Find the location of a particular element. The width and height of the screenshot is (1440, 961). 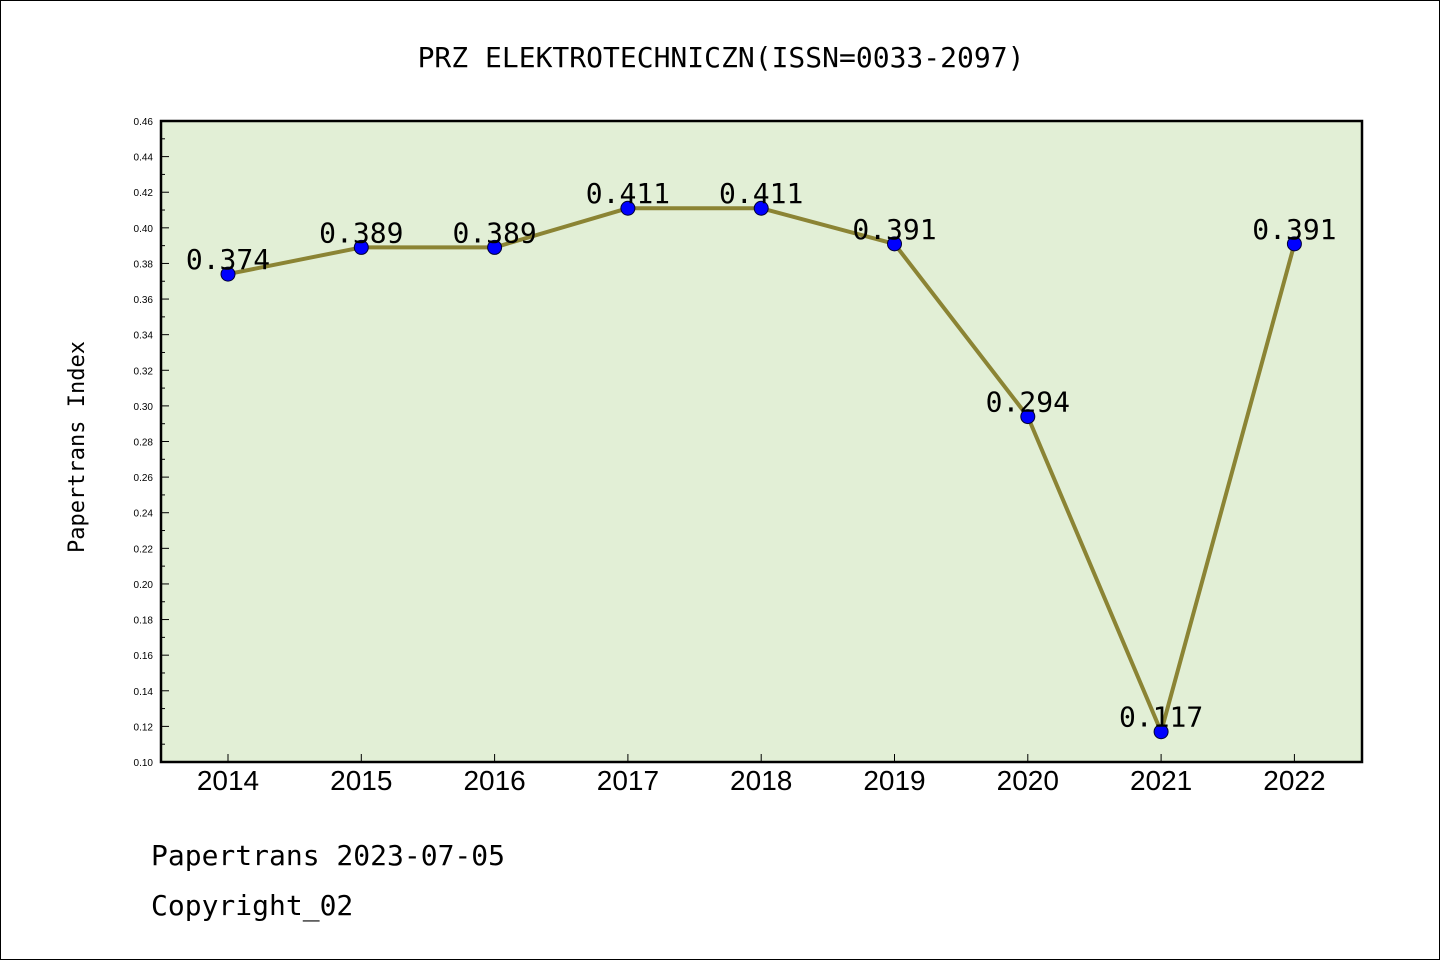

y-tick-label: 0.18 is located at coordinates (144, 621).